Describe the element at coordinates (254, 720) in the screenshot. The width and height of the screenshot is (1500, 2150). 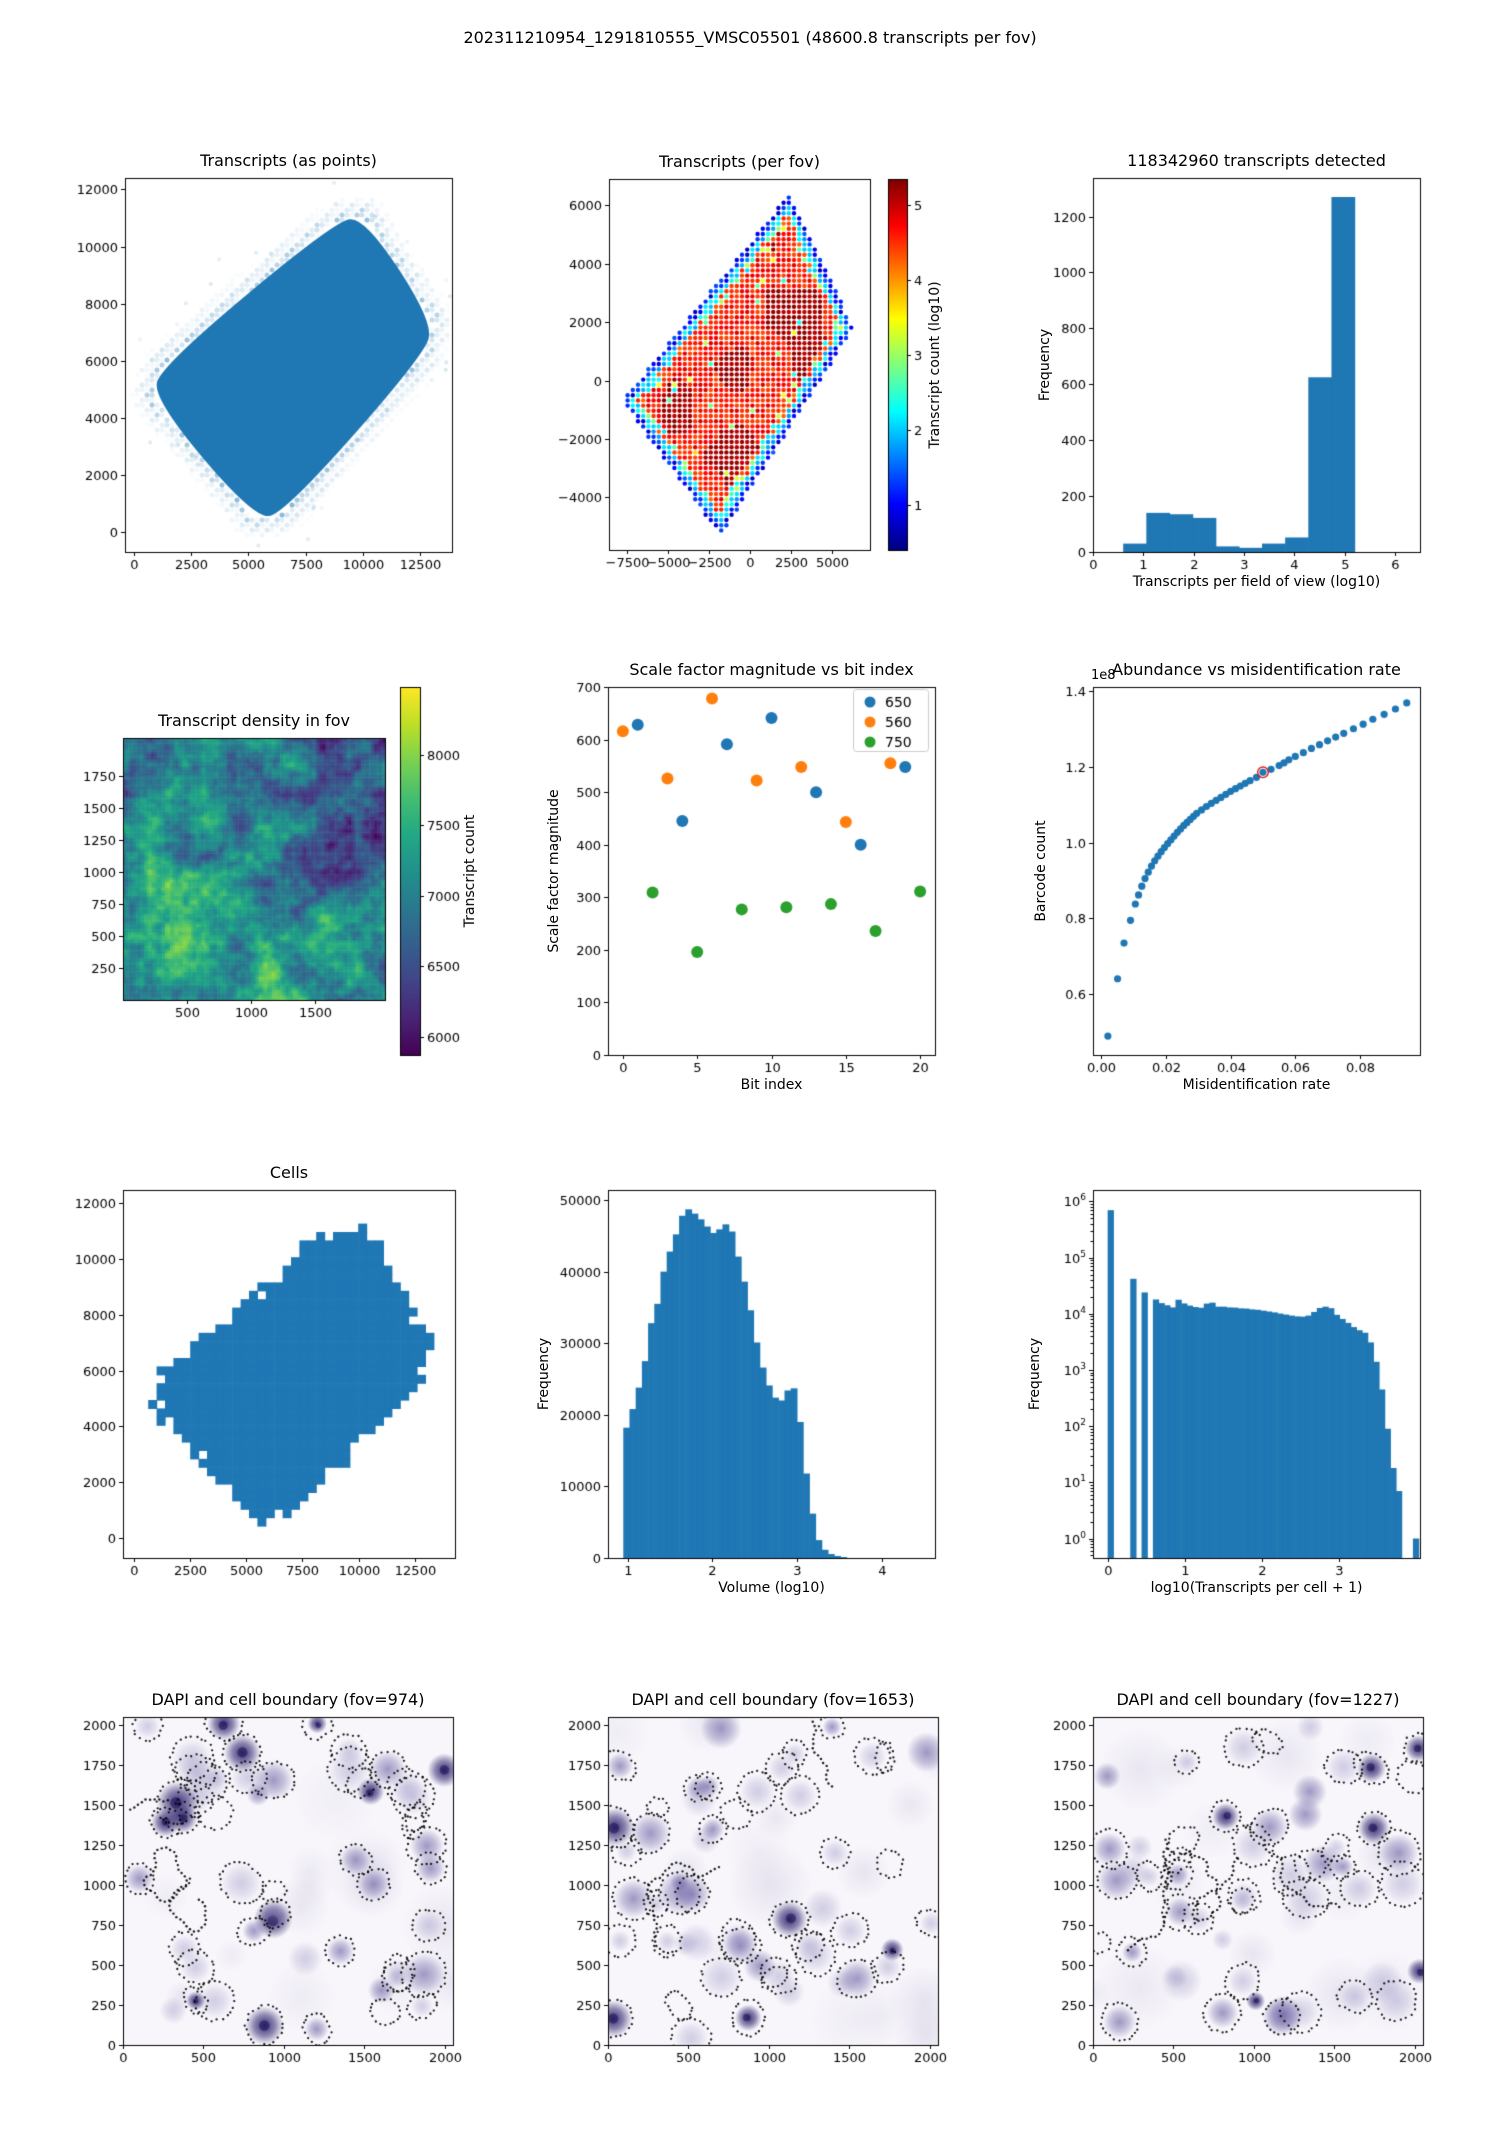
I see `plot-title-transcript-density: Transcript density in fov` at that location.